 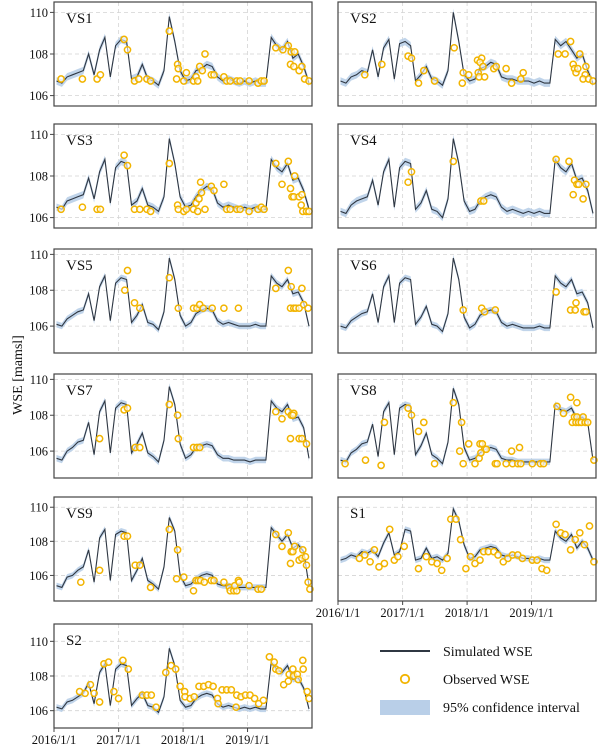 What do you see at coordinates (247, 740) in the screenshot?
I see `x-tick-label: 2019/1/1` at bounding box center [247, 740].